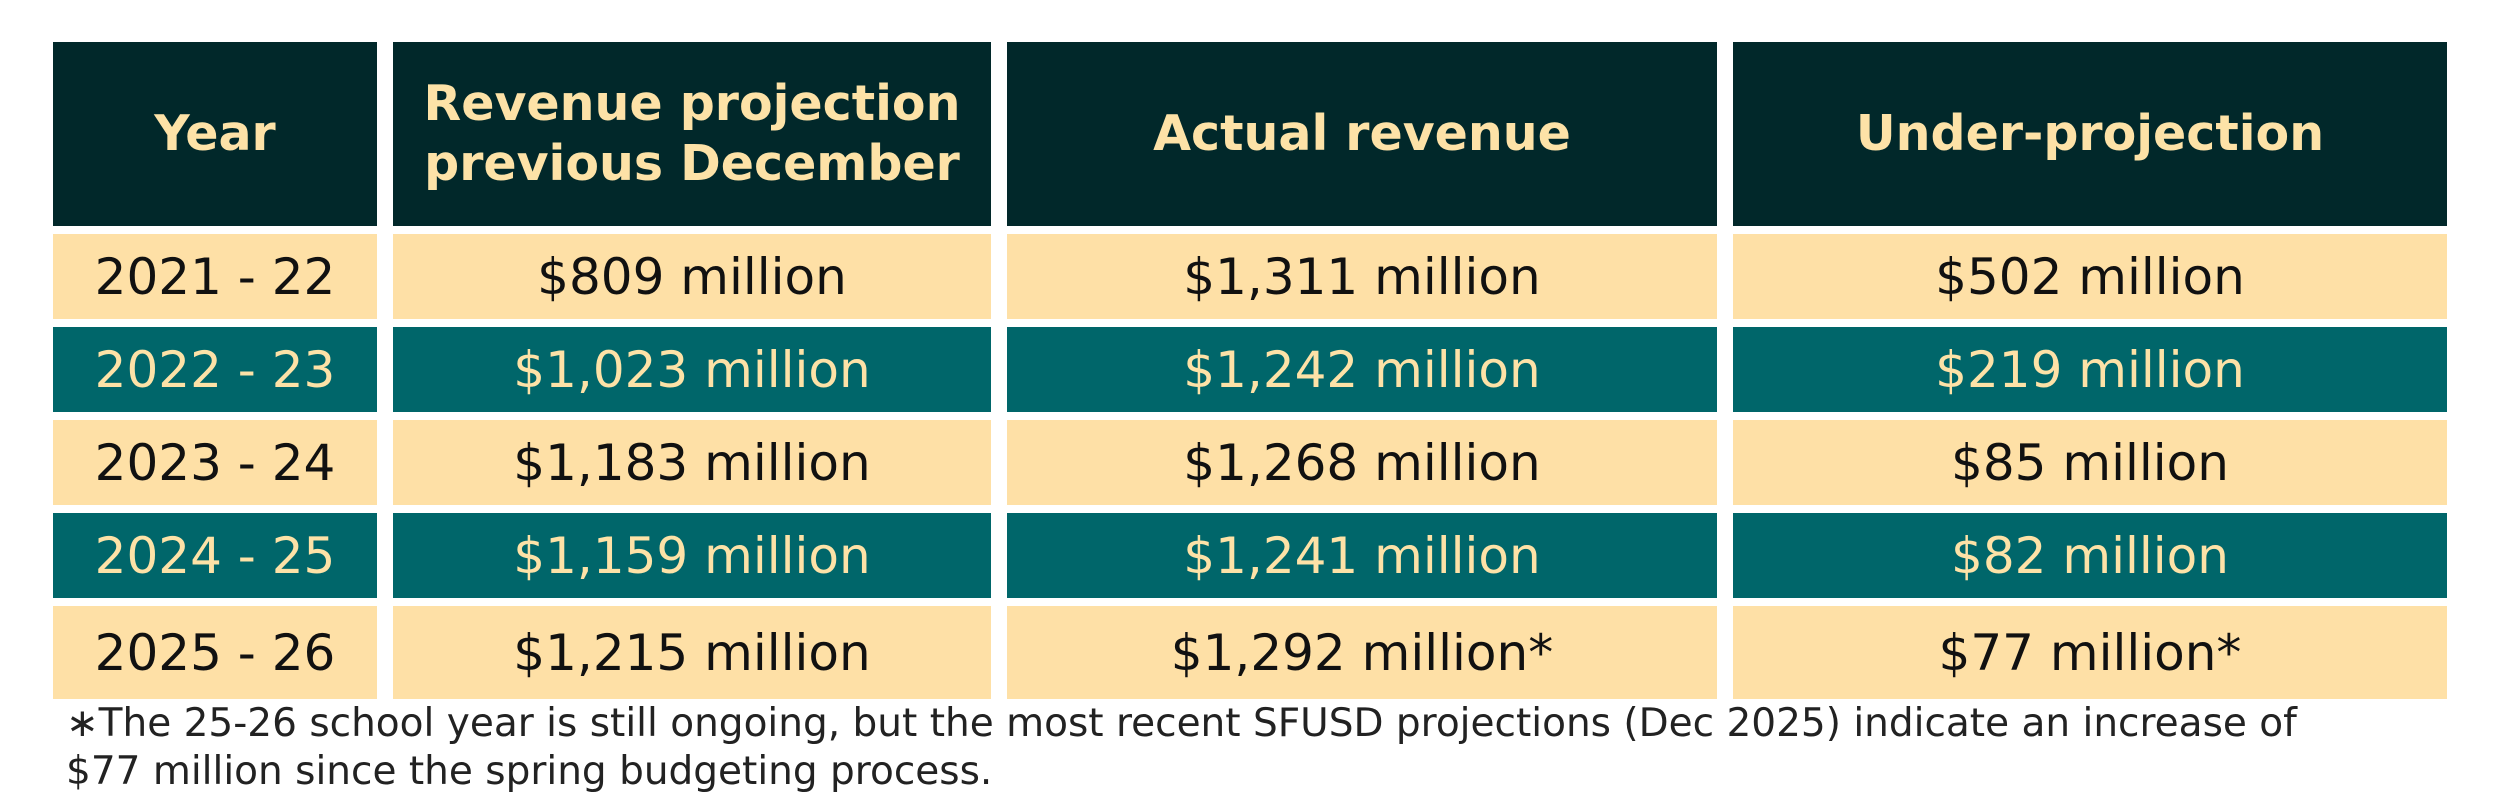 Image resolution: width=2500 pixels, height=811 pixels. I want to click on header-revenue-projection-line-1: Revenue projection, so click(692, 103).